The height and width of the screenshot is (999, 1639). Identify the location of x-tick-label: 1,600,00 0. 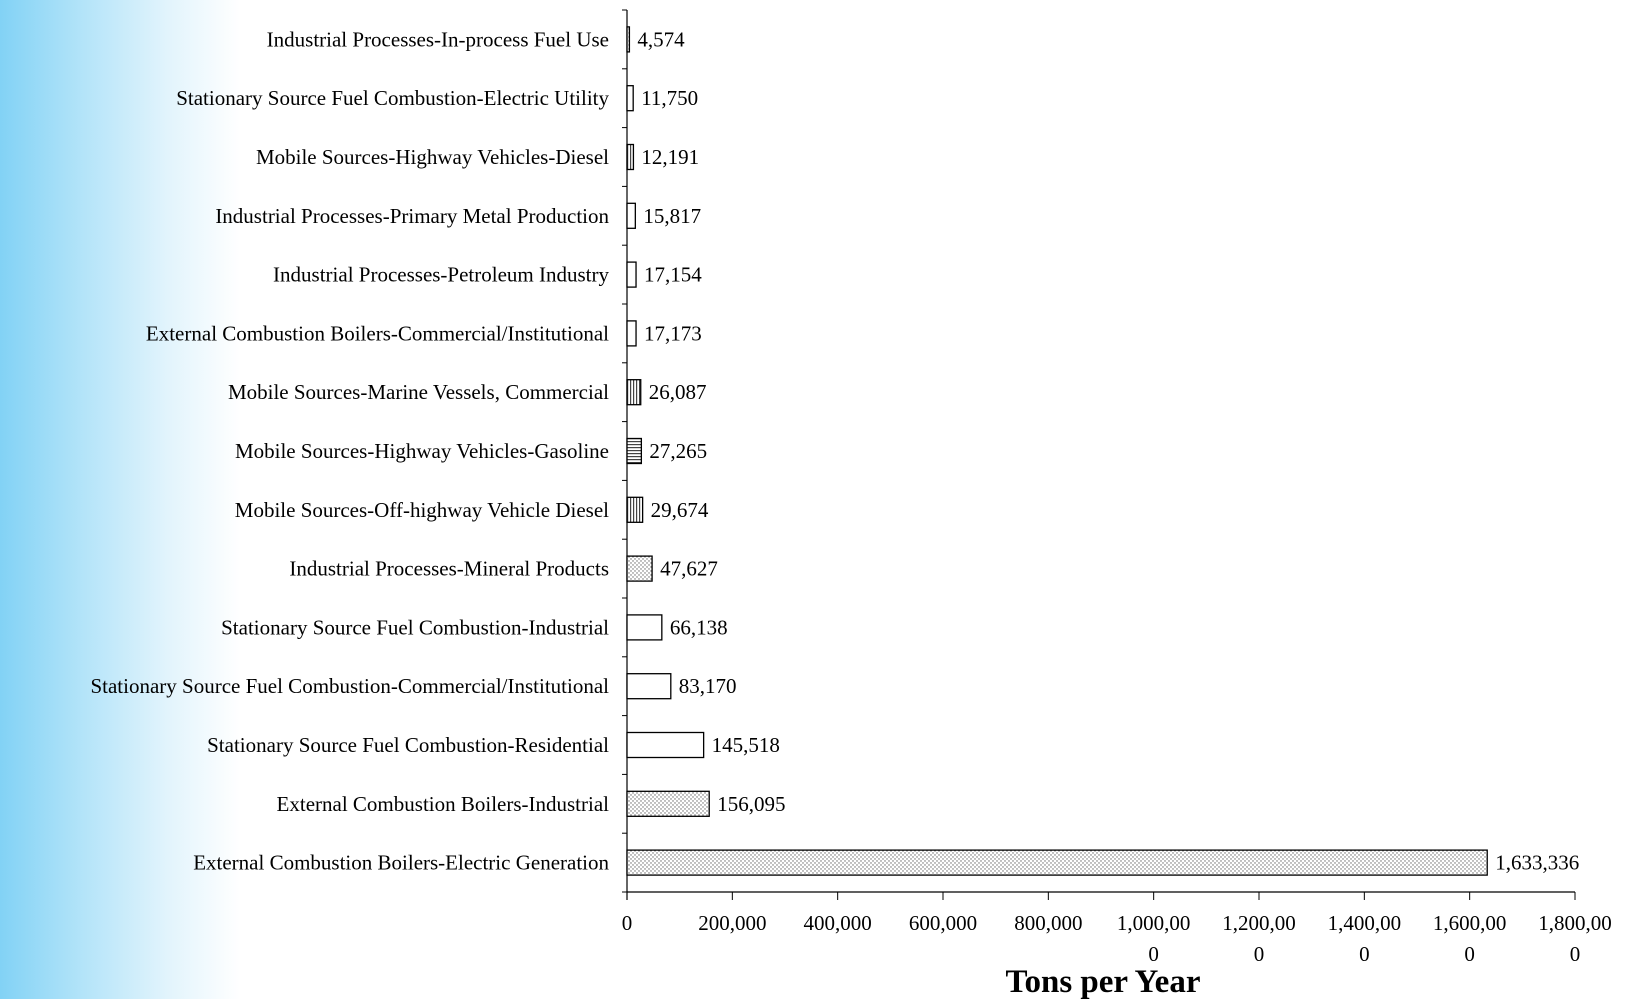
(1470, 938).